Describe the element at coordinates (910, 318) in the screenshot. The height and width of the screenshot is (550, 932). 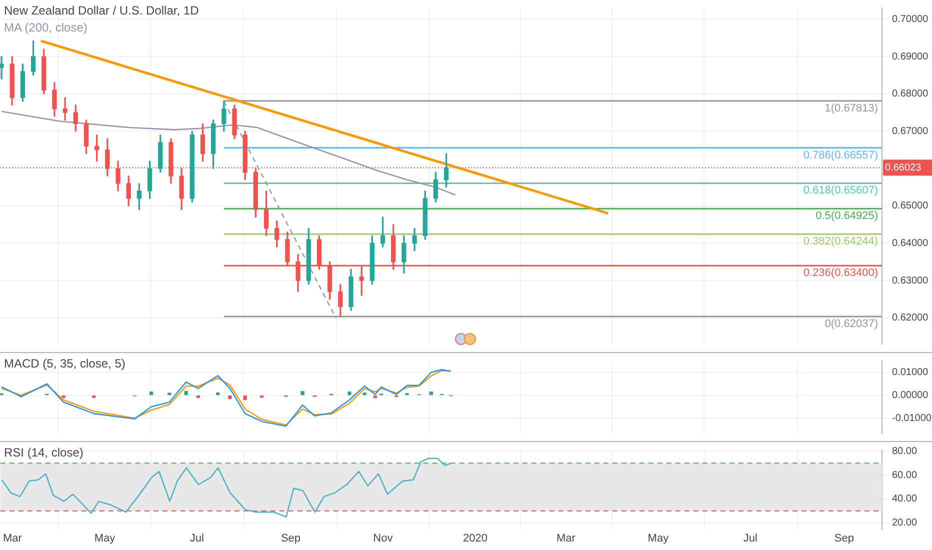
I see `y-tick-label: 0.62000` at that location.